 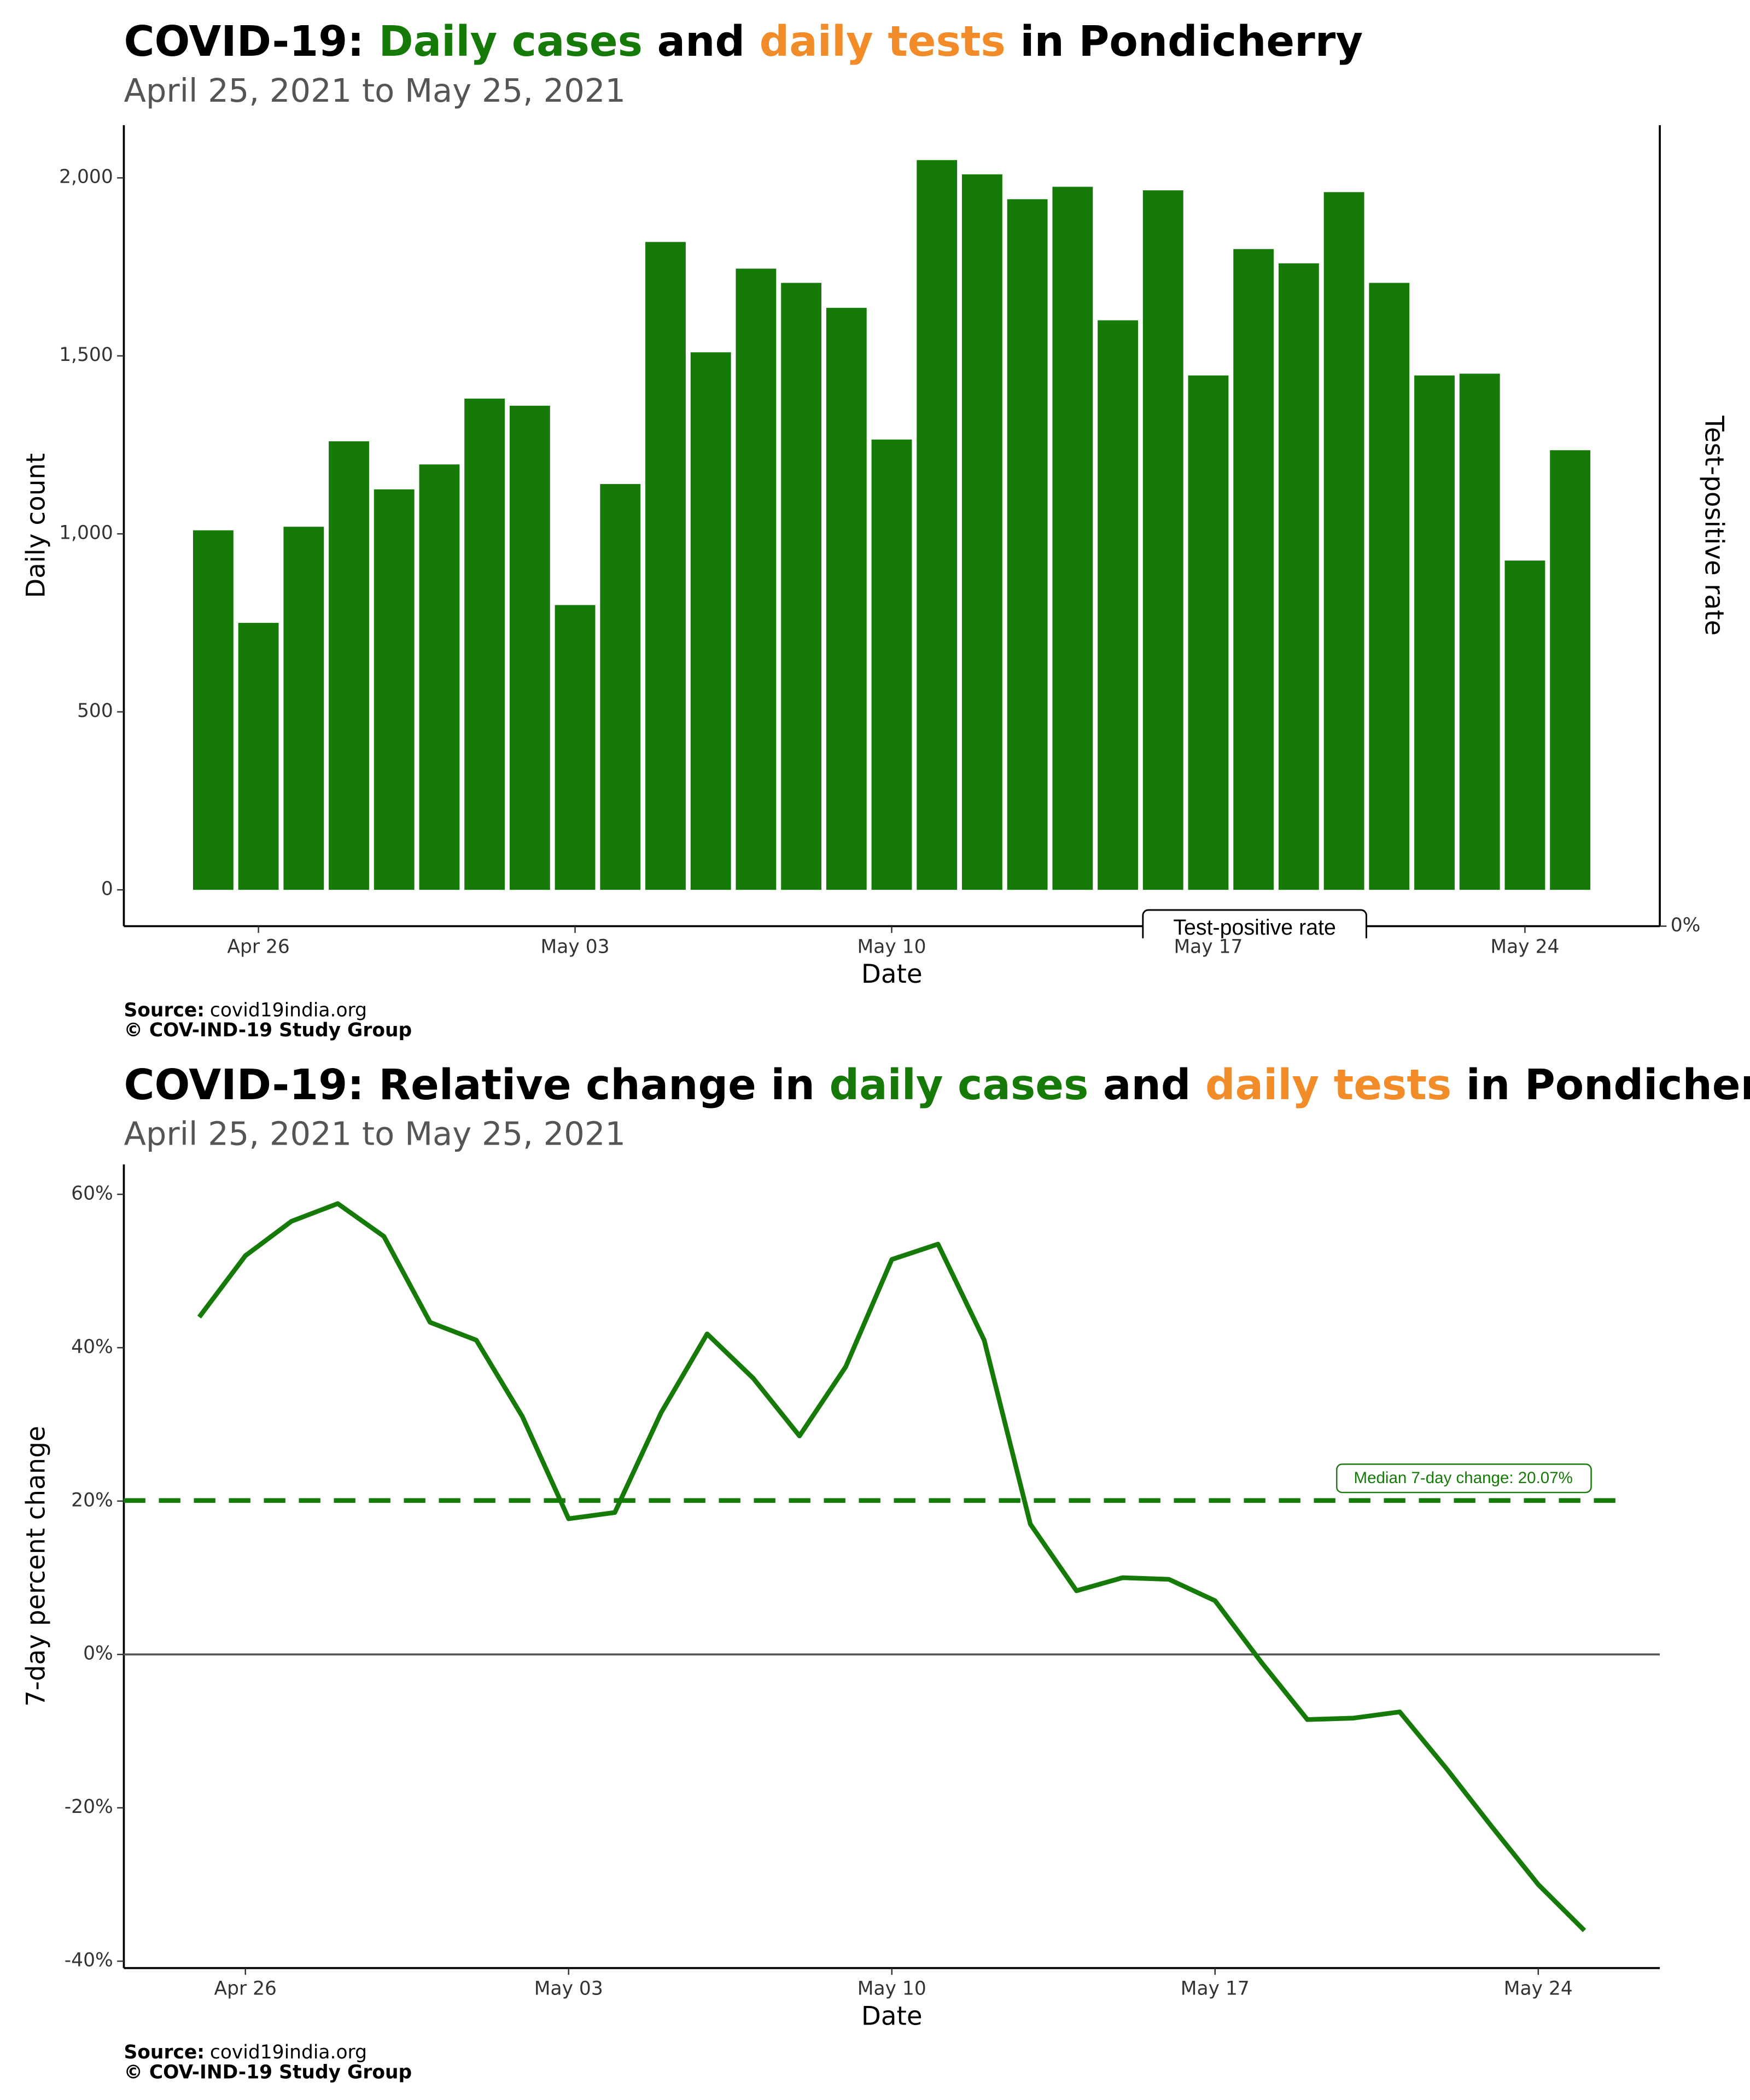 I want to click on title-part: COVID-19:, so click(x=251, y=41).